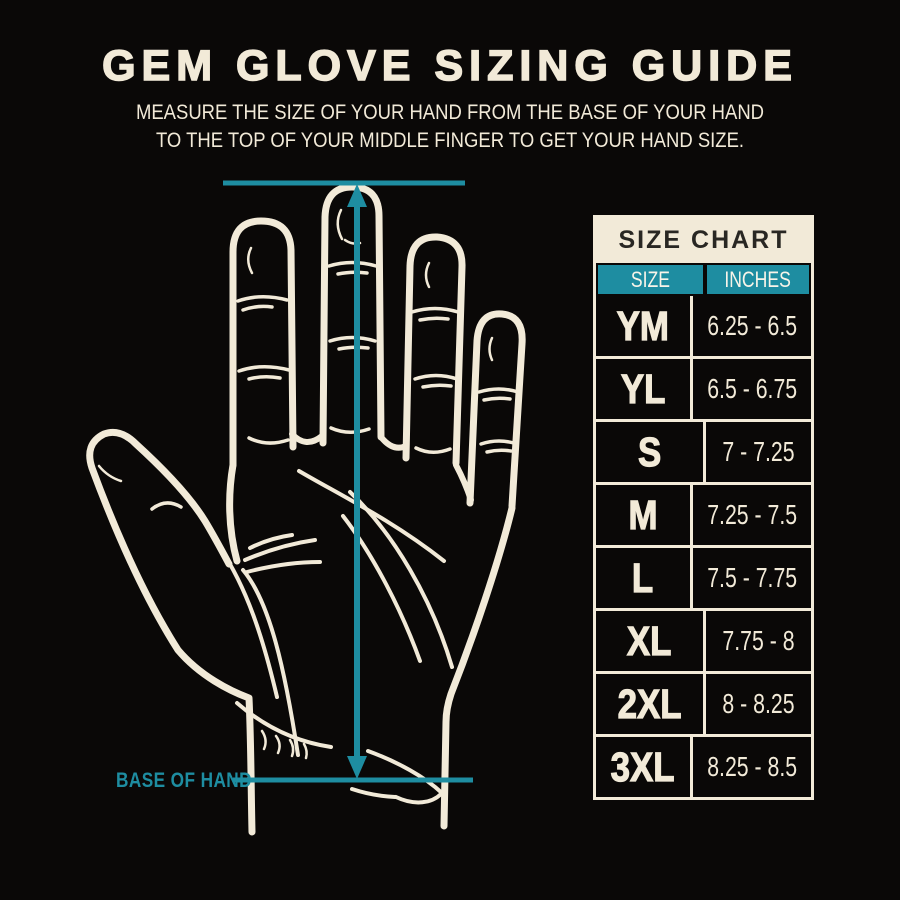 The image size is (900, 900). What do you see at coordinates (703, 452) in the screenshot?
I see `table-row: S 7 - 7.25` at bounding box center [703, 452].